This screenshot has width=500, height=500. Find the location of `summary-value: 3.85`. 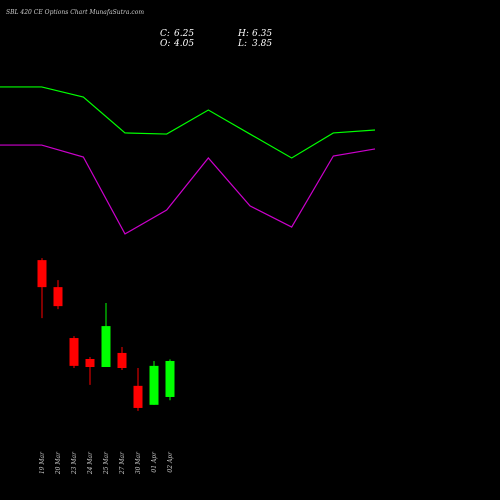

summary-value: 3.85 is located at coordinates (262, 44).